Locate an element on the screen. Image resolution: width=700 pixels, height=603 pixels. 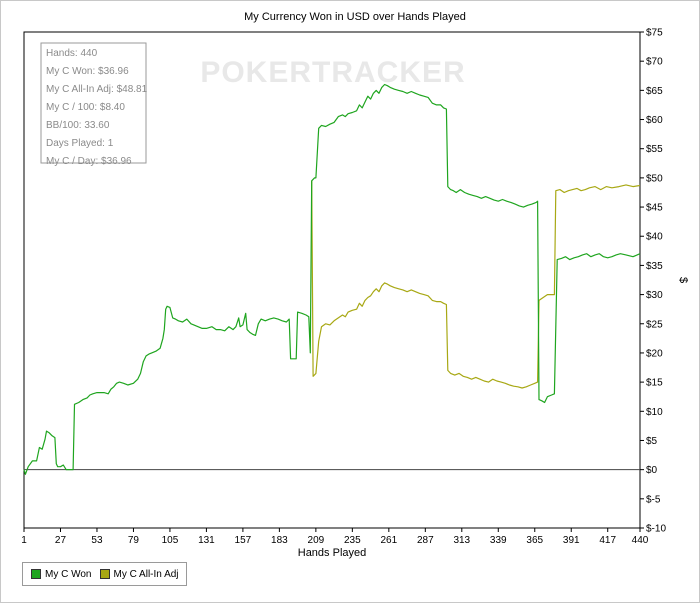
stats-allin-adj: My C All-In Adj: $48.81 is located at coordinates (97, 89).